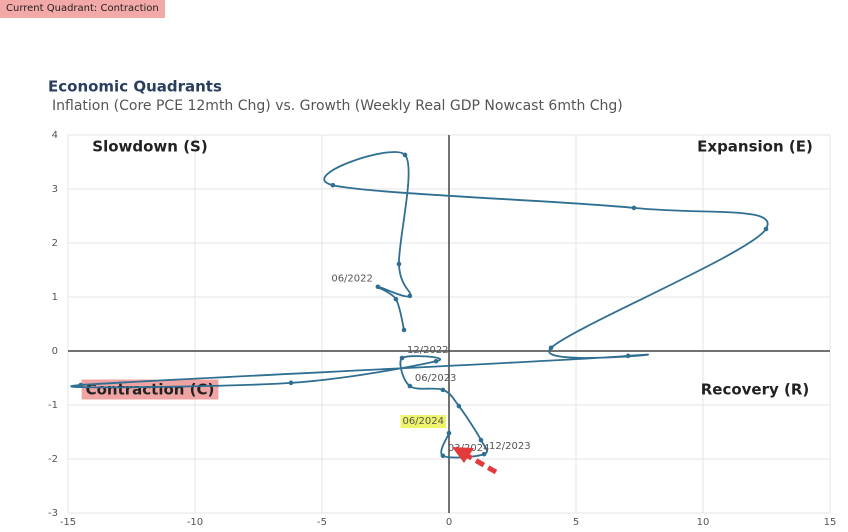  Describe the element at coordinates (352, 279) in the screenshot. I see `point-label: 06/2022` at that location.